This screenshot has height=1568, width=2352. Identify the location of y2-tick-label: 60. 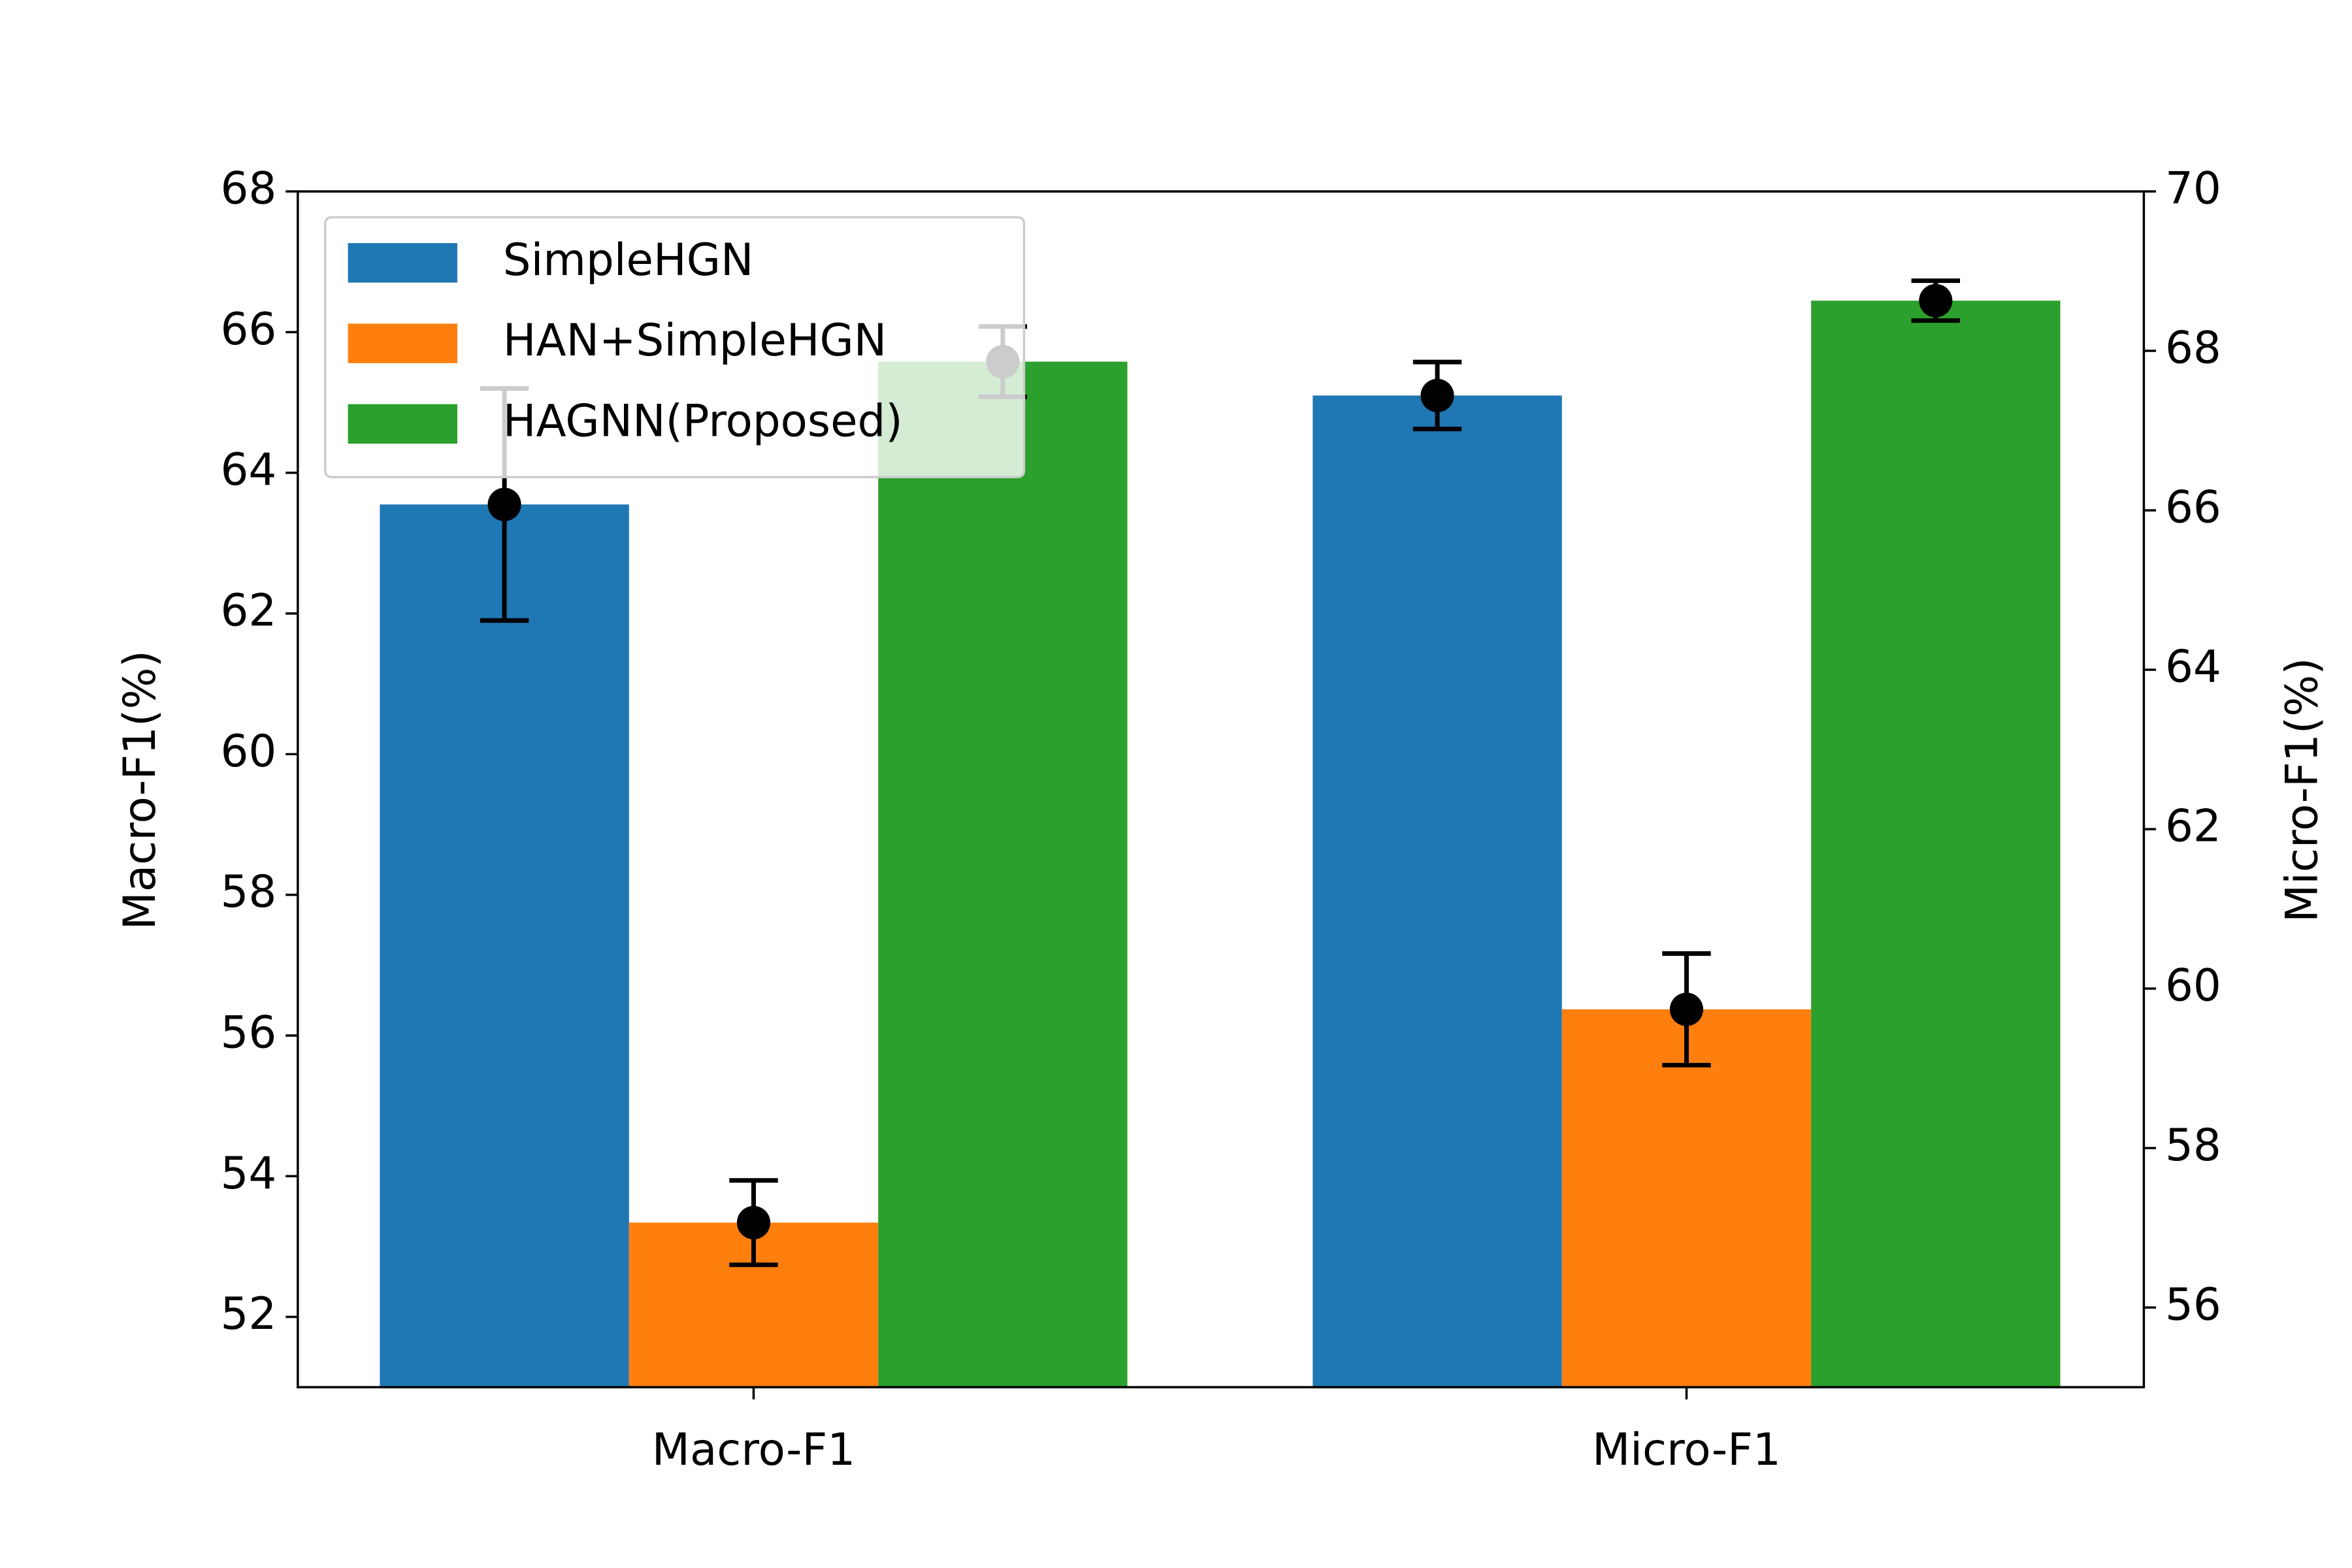
(2193, 985).